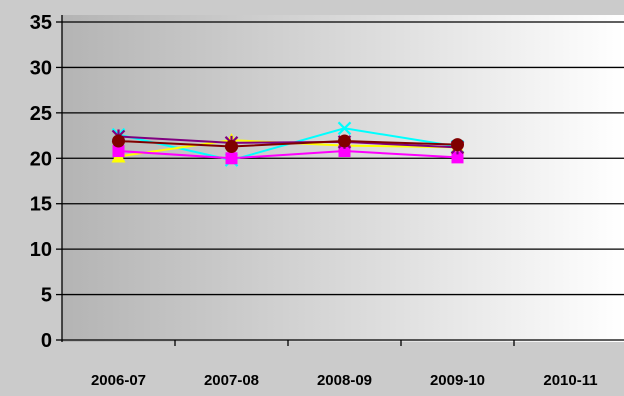 Image resolution: width=624 pixels, height=396 pixels. Describe the element at coordinates (457, 380) in the screenshot. I see `x-tick-label: 2009-10` at that location.